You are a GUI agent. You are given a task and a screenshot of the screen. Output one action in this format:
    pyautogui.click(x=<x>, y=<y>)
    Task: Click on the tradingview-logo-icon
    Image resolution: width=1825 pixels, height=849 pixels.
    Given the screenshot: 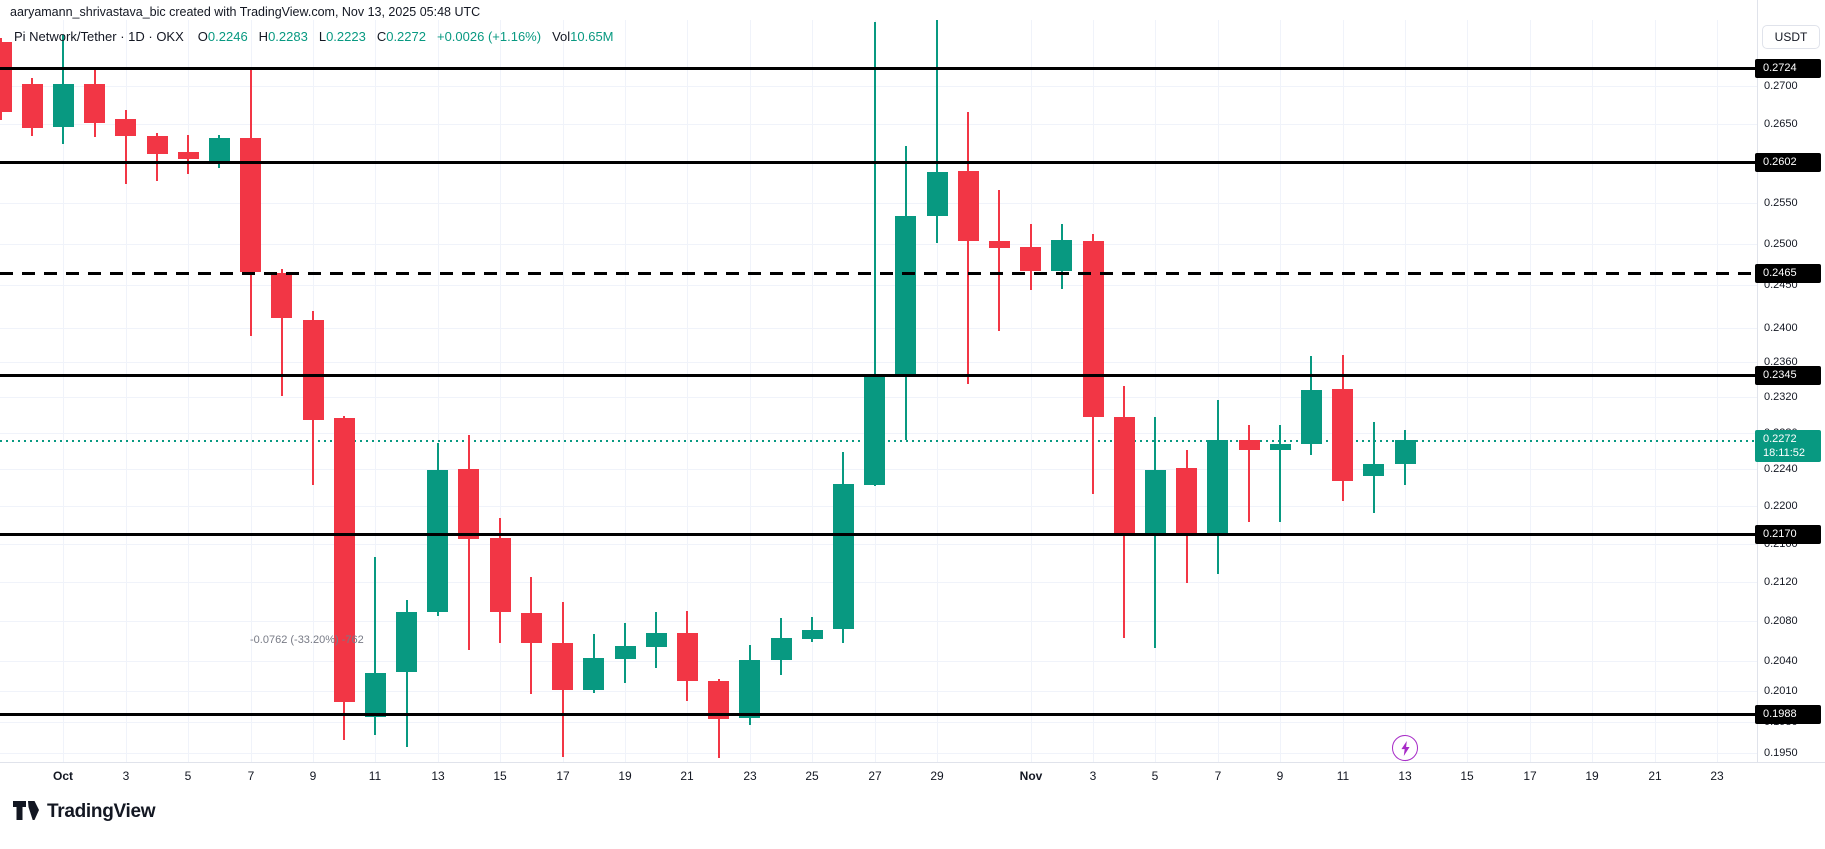 What is the action you would take?
    pyautogui.click(x=26, y=810)
    